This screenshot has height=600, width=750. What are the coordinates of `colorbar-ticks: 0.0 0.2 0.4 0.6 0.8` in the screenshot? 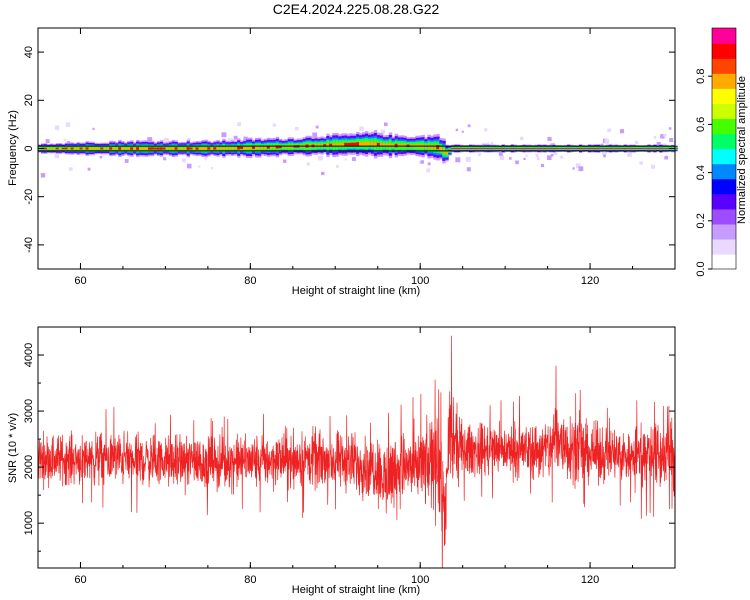 It's located at (703, 173).